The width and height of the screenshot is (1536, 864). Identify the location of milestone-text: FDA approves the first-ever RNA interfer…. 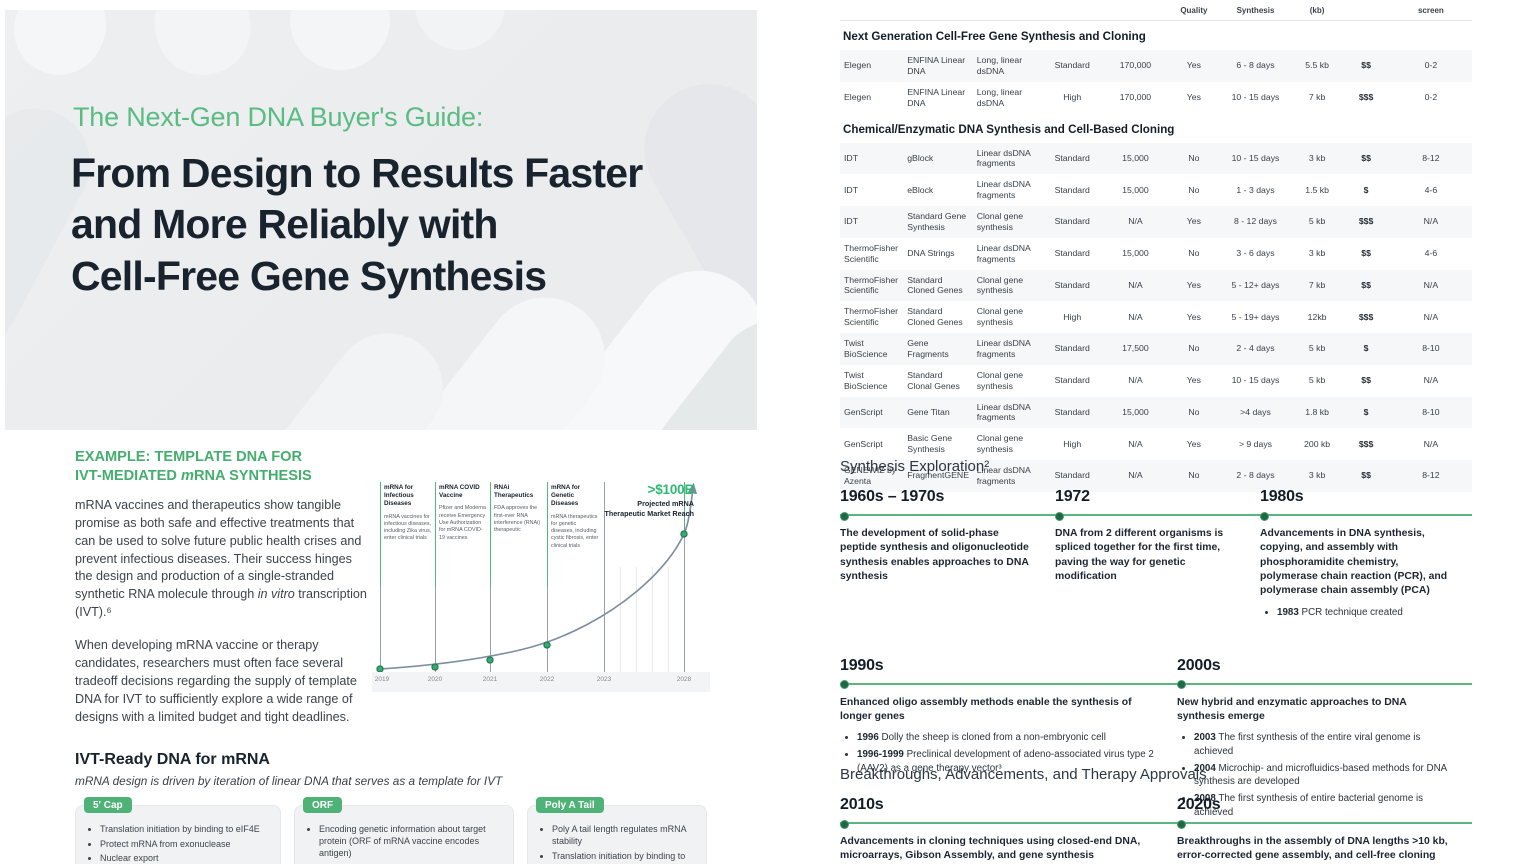
(517, 519).